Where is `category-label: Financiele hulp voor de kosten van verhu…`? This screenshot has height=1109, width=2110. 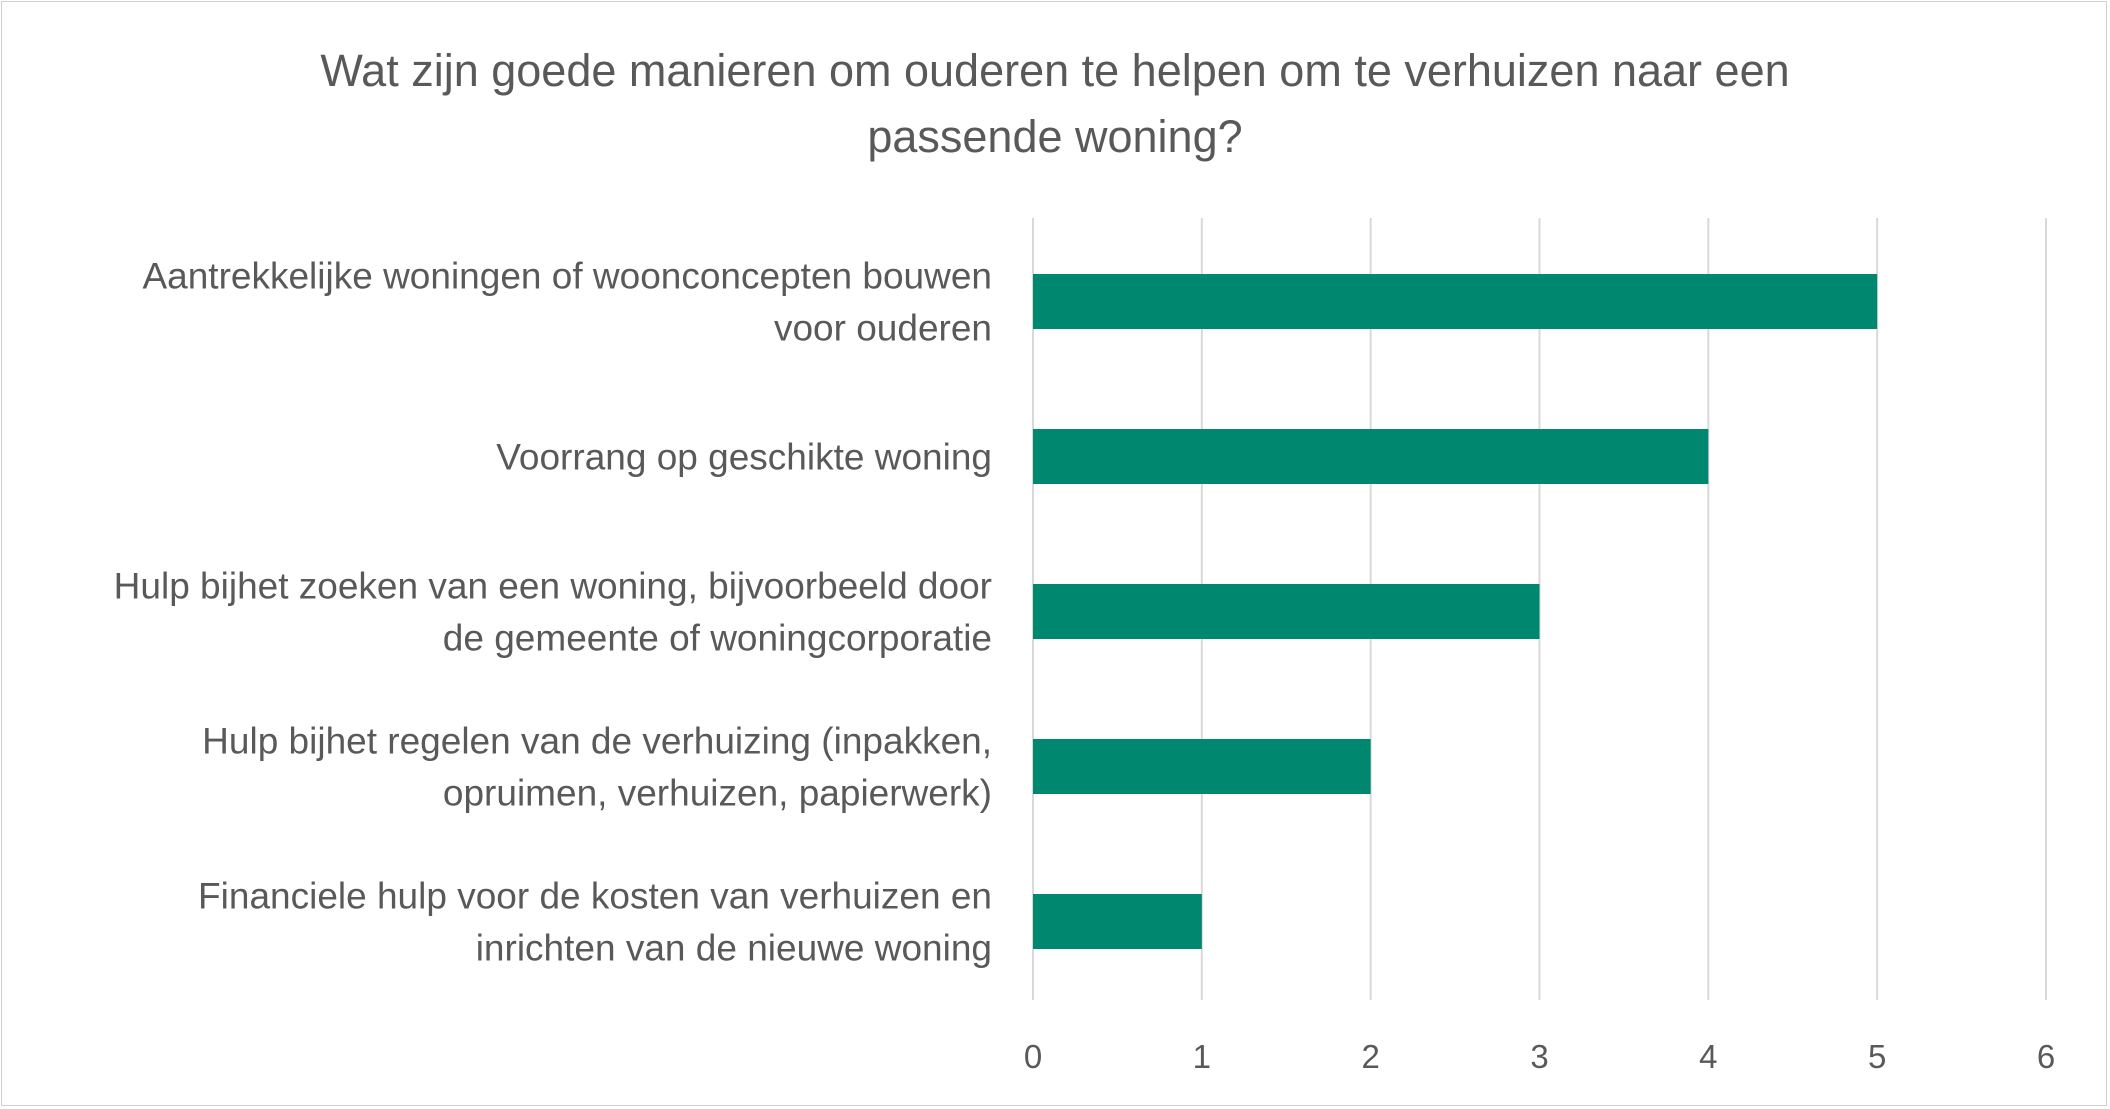 category-label: Financiele hulp voor de kosten van verhu… is located at coordinates (595, 922).